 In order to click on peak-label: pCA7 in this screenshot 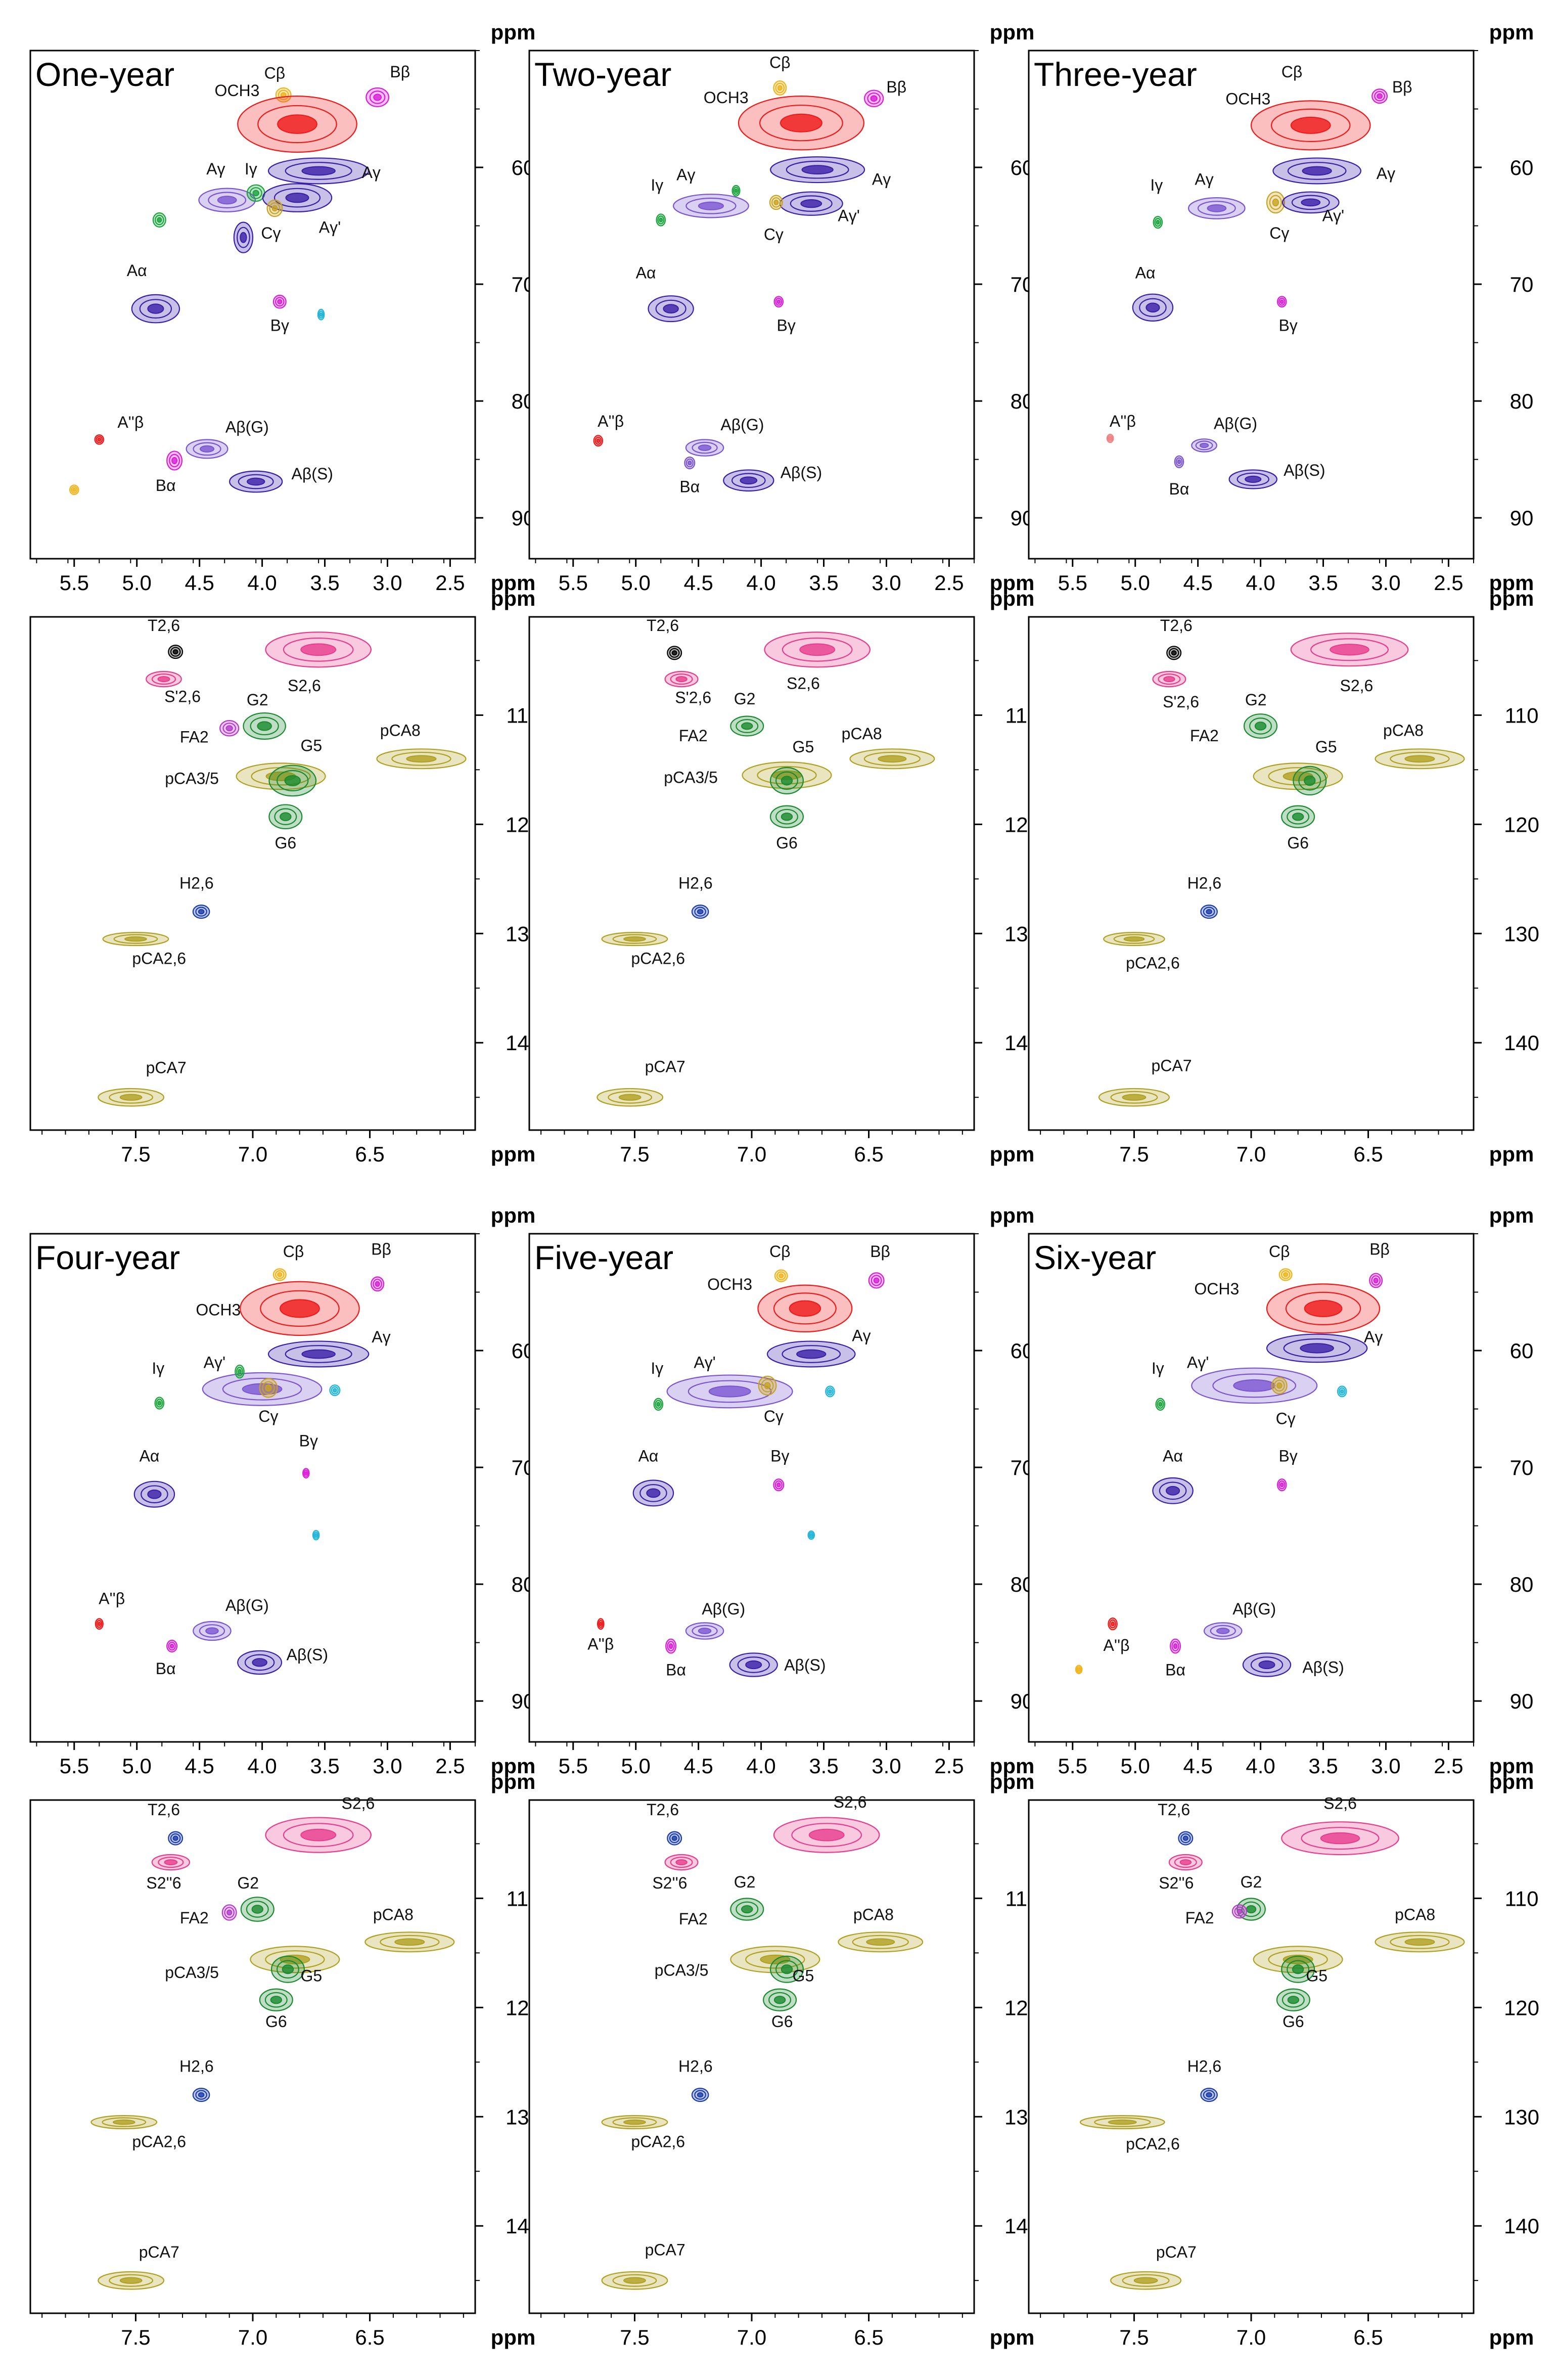, I will do `click(159, 2252)`.